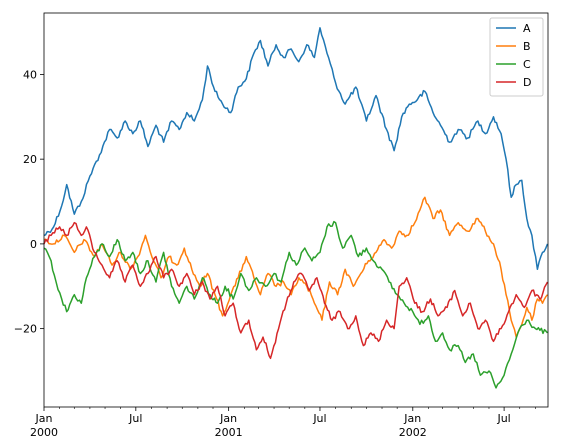  I want to click on y-axis: 40 20 0 −20, so click(29, 202).